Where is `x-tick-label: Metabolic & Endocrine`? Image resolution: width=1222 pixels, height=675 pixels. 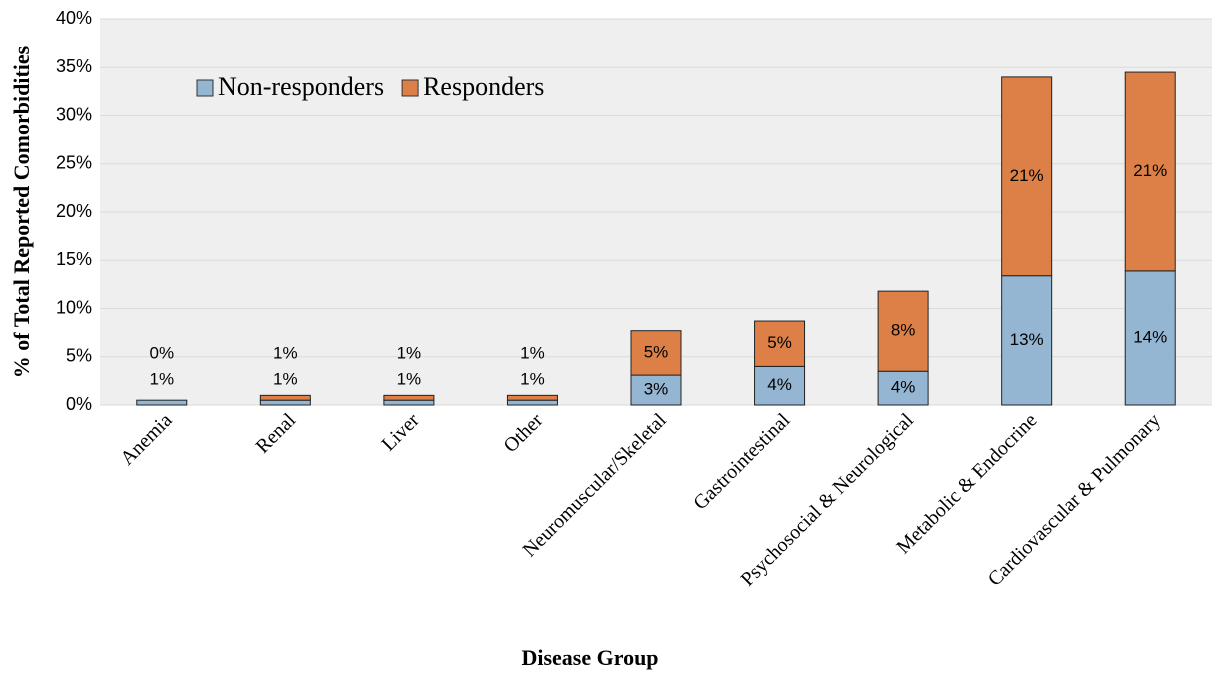 x-tick-label: Metabolic & Endocrine is located at coordinates (966, 483).